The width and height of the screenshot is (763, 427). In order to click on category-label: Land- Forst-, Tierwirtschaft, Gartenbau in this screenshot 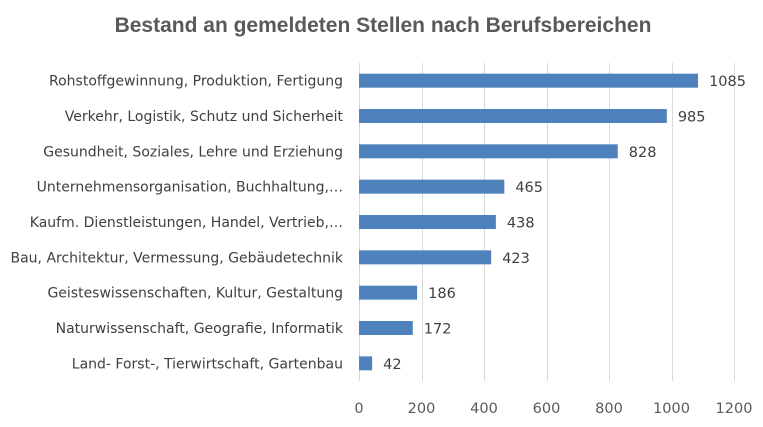, I will do `click(207, 364)`.